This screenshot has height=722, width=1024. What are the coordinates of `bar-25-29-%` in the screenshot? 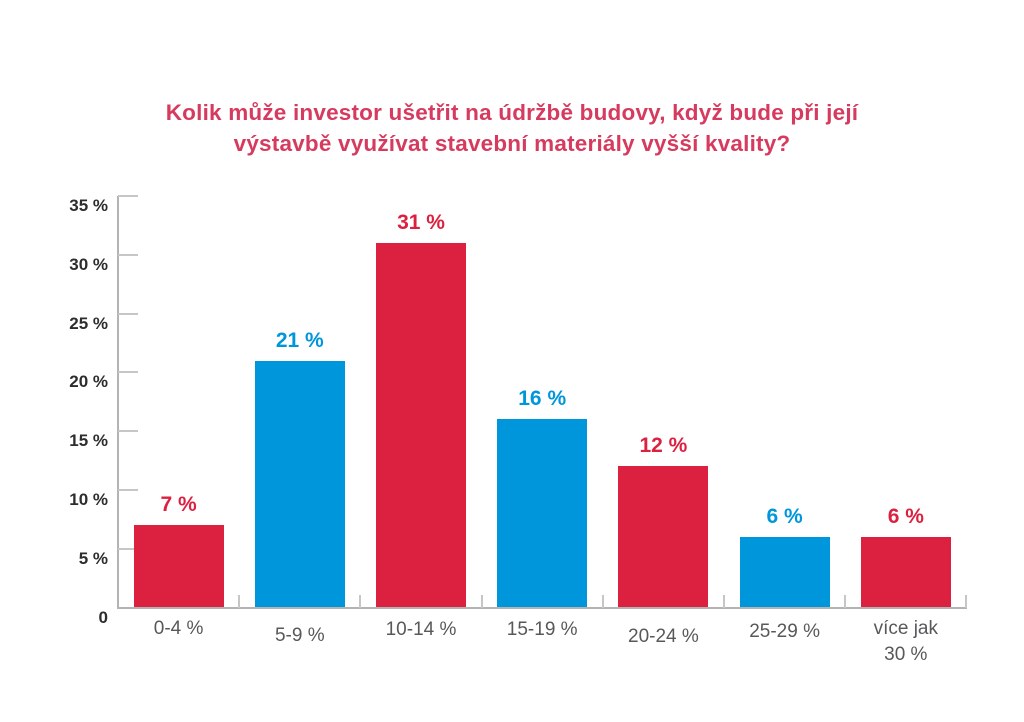 It's located at (784, 572).